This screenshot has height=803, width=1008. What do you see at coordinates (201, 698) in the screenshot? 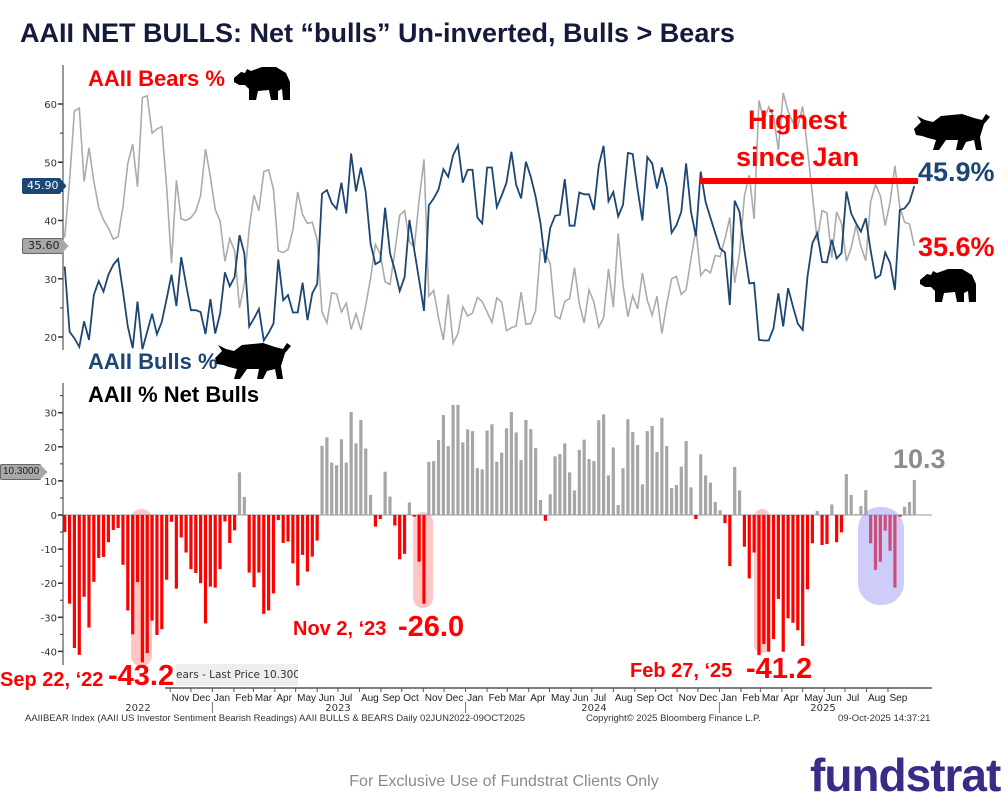
I see `month-label: Dec` at bounding box center [201, 698].